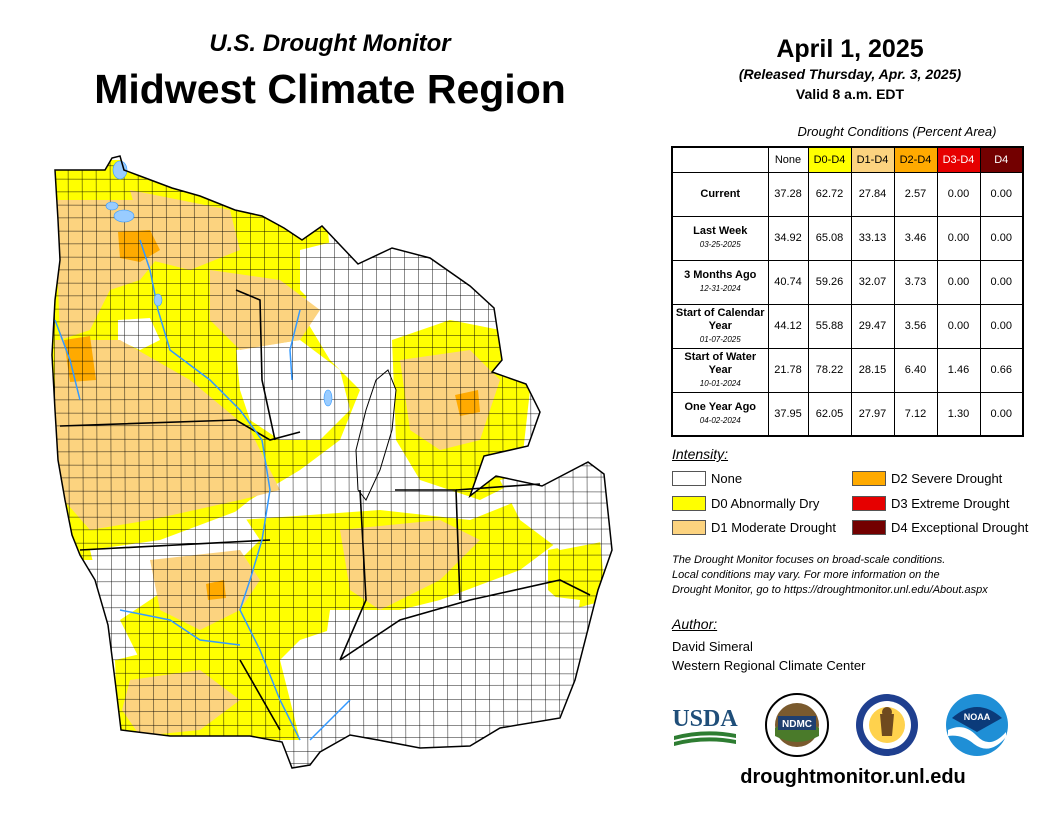 This screenshot has height=816, width=1056. I want to click on table-cell: 34.92, so click(788, 238).